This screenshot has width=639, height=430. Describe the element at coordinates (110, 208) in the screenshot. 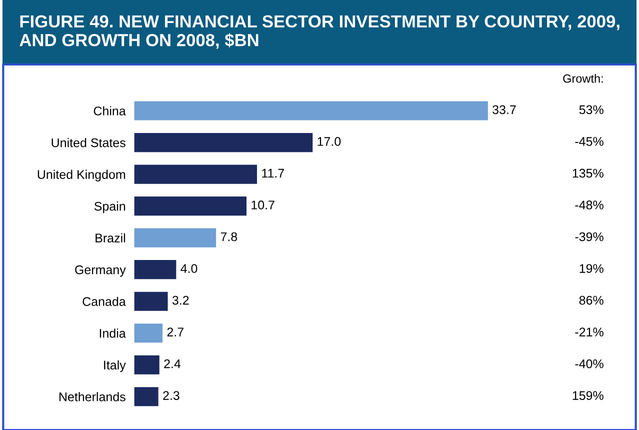

I see `y-tick-label: Spain` at that location.